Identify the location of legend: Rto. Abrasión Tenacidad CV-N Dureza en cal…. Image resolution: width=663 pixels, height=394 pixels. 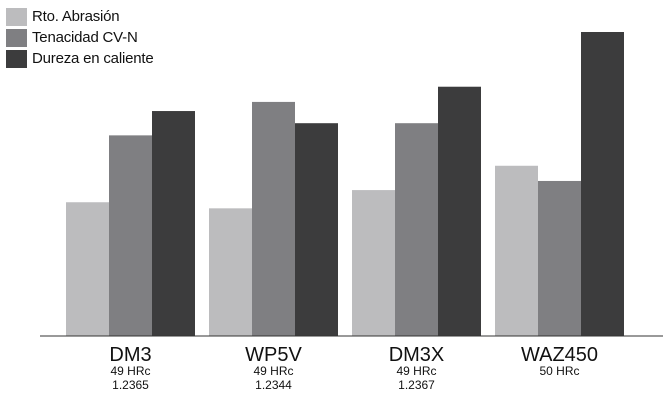
(80, 37).